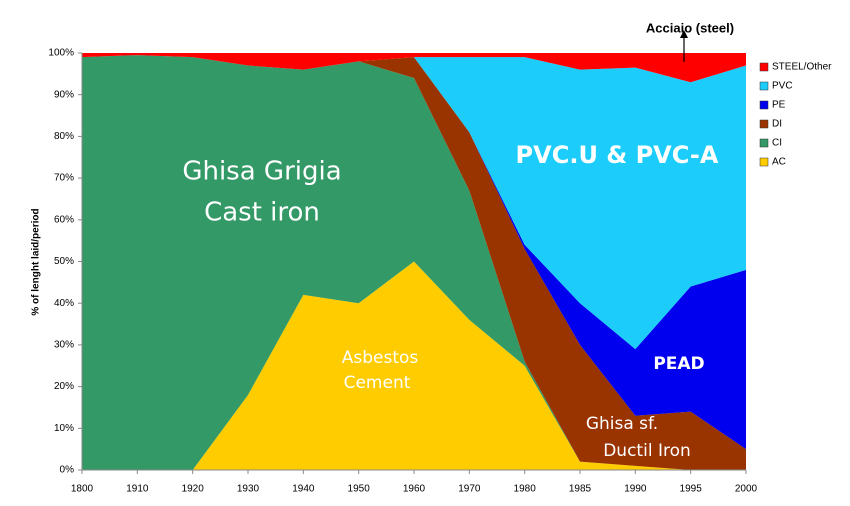 The image size is (850, 506). What do you see at coordinates (261, 172) in the screenshot?
I see `annotation: Ghisa Grigia` at bounding box center [261, 172].